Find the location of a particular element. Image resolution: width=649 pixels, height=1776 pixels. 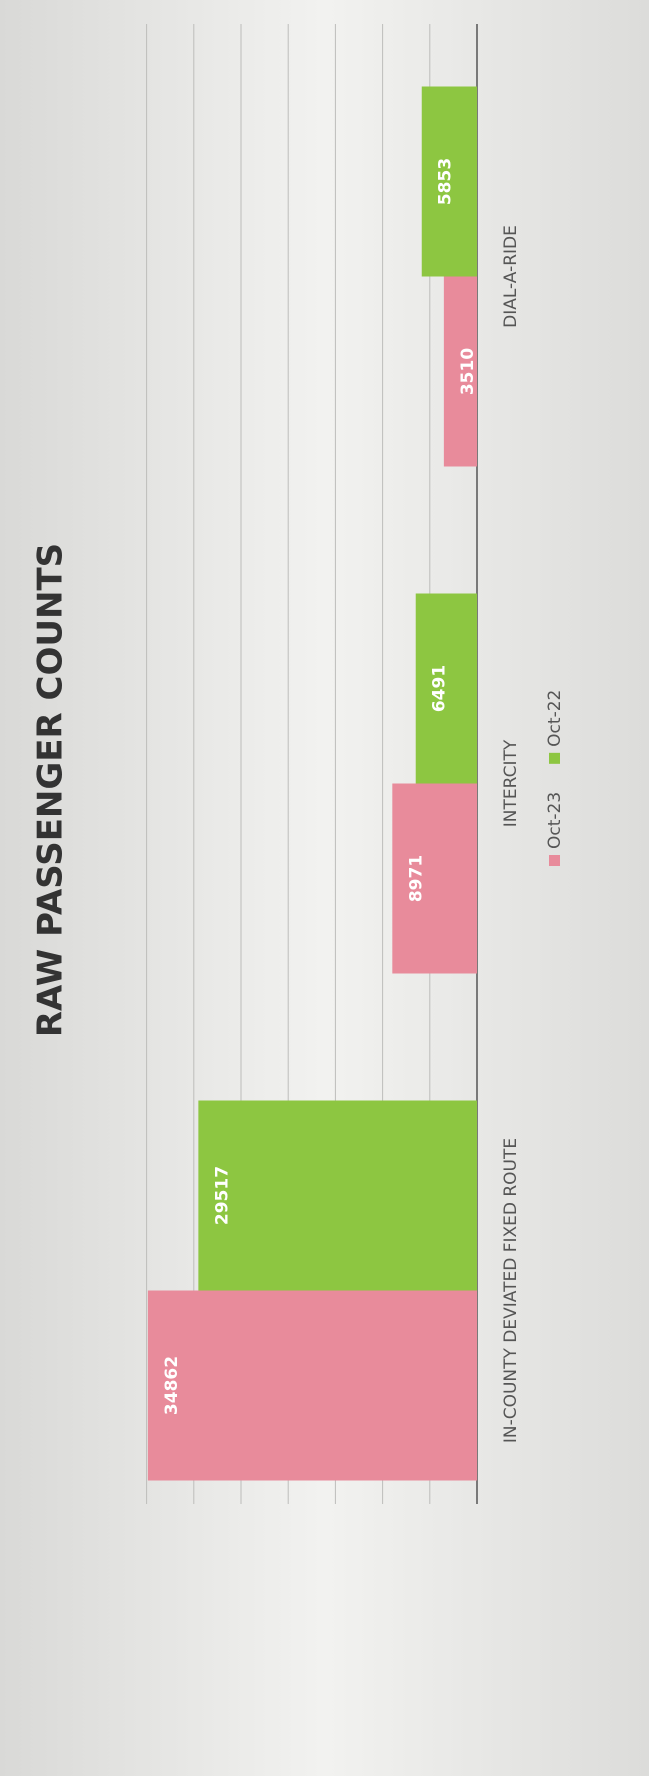

value-label: 8971 is located at coordinates (416, 878).